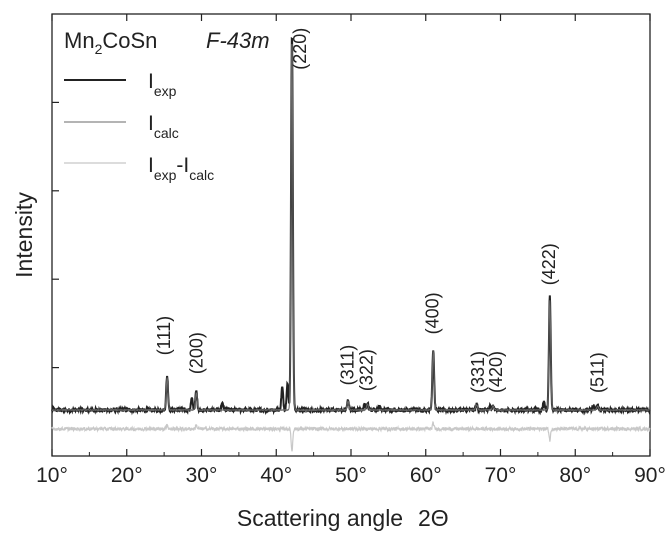 The width and height of the screenshot is (670, 535). Describe the element at coordinates (139, 126) in the screenshot. I see `legend: Iexp Icalc Iexp-Icalc` at that location.